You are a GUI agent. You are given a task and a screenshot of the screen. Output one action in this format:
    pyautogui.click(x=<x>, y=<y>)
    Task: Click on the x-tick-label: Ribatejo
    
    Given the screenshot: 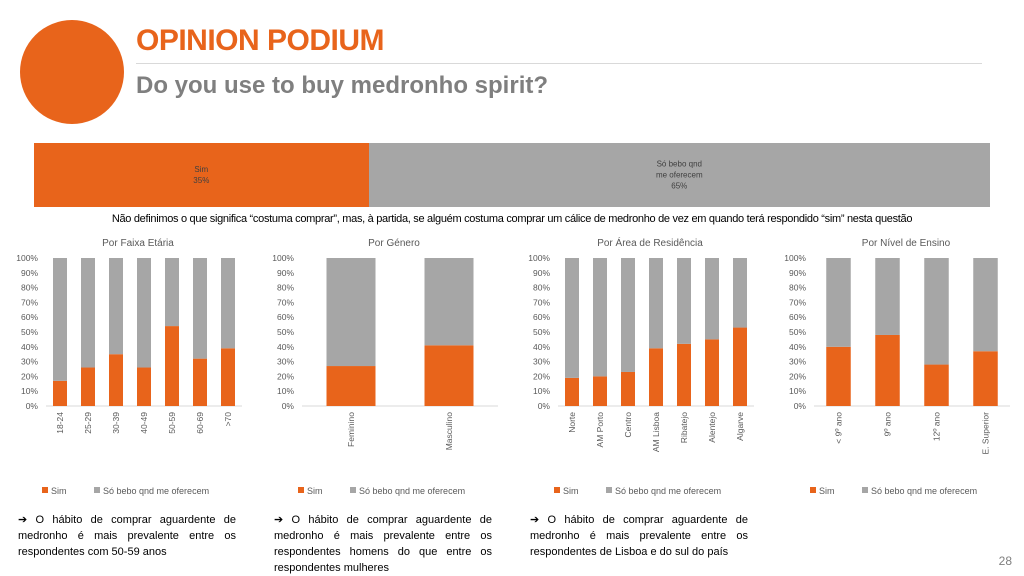 What is the action you would take?
    pyautogui.click(x=684, y=427)
    